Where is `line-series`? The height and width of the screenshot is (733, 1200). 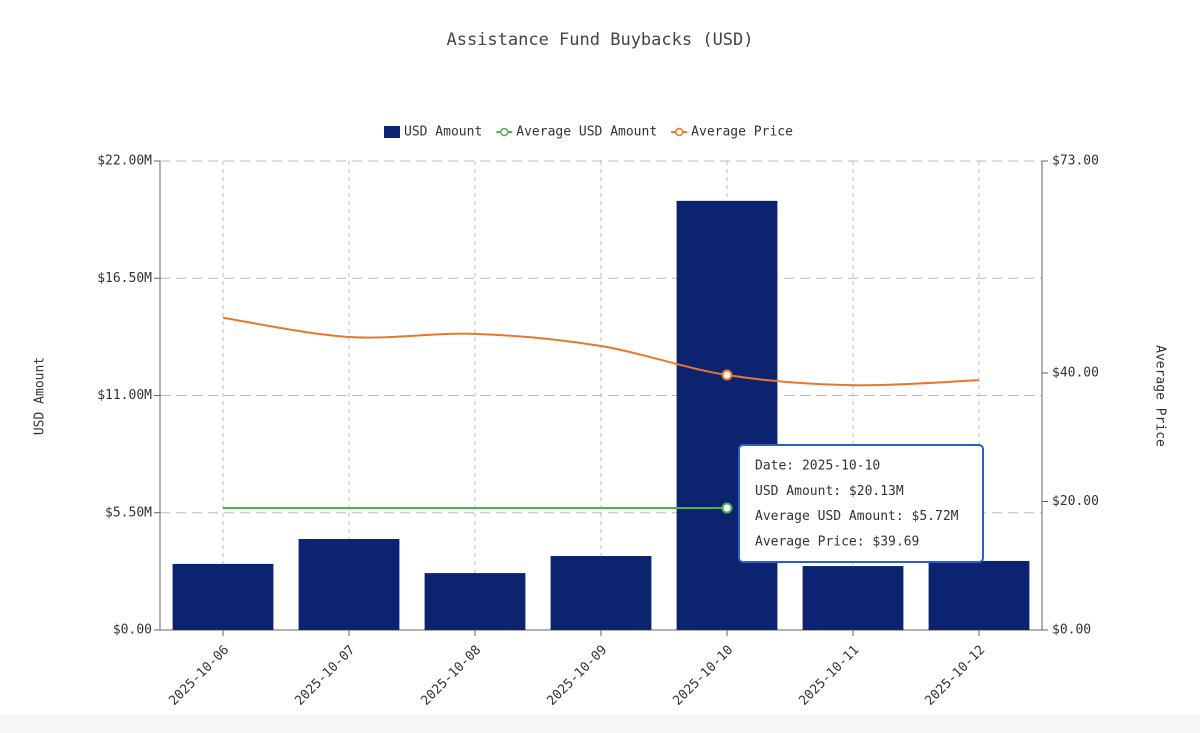
line-series is located at coordinates (601, 351).